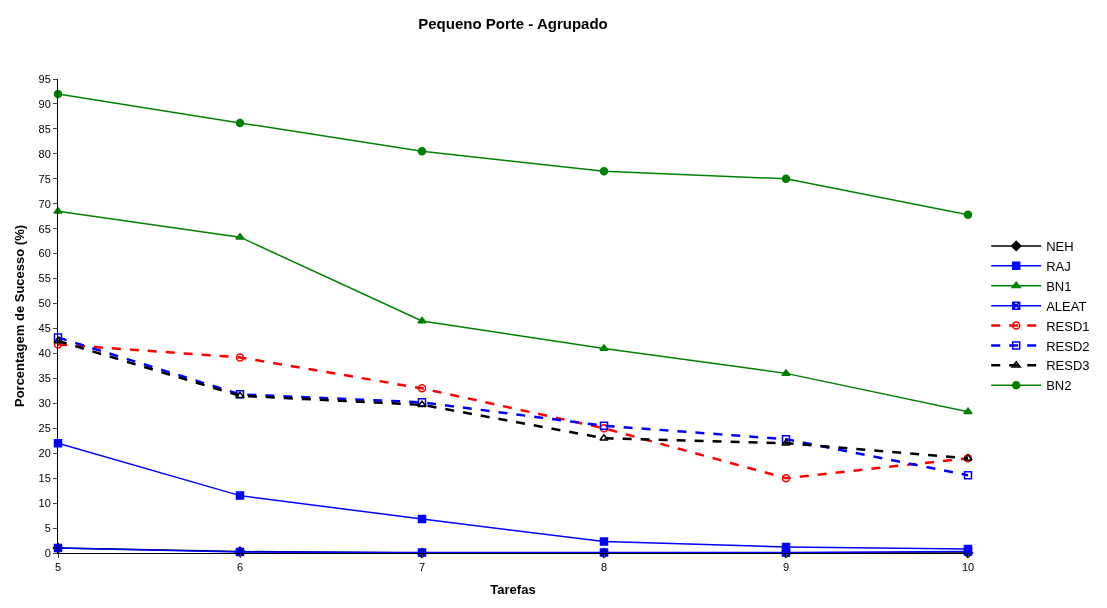 The image size is (1107, 608). I want to click on y-tick-label: 60, so click(44, 253).